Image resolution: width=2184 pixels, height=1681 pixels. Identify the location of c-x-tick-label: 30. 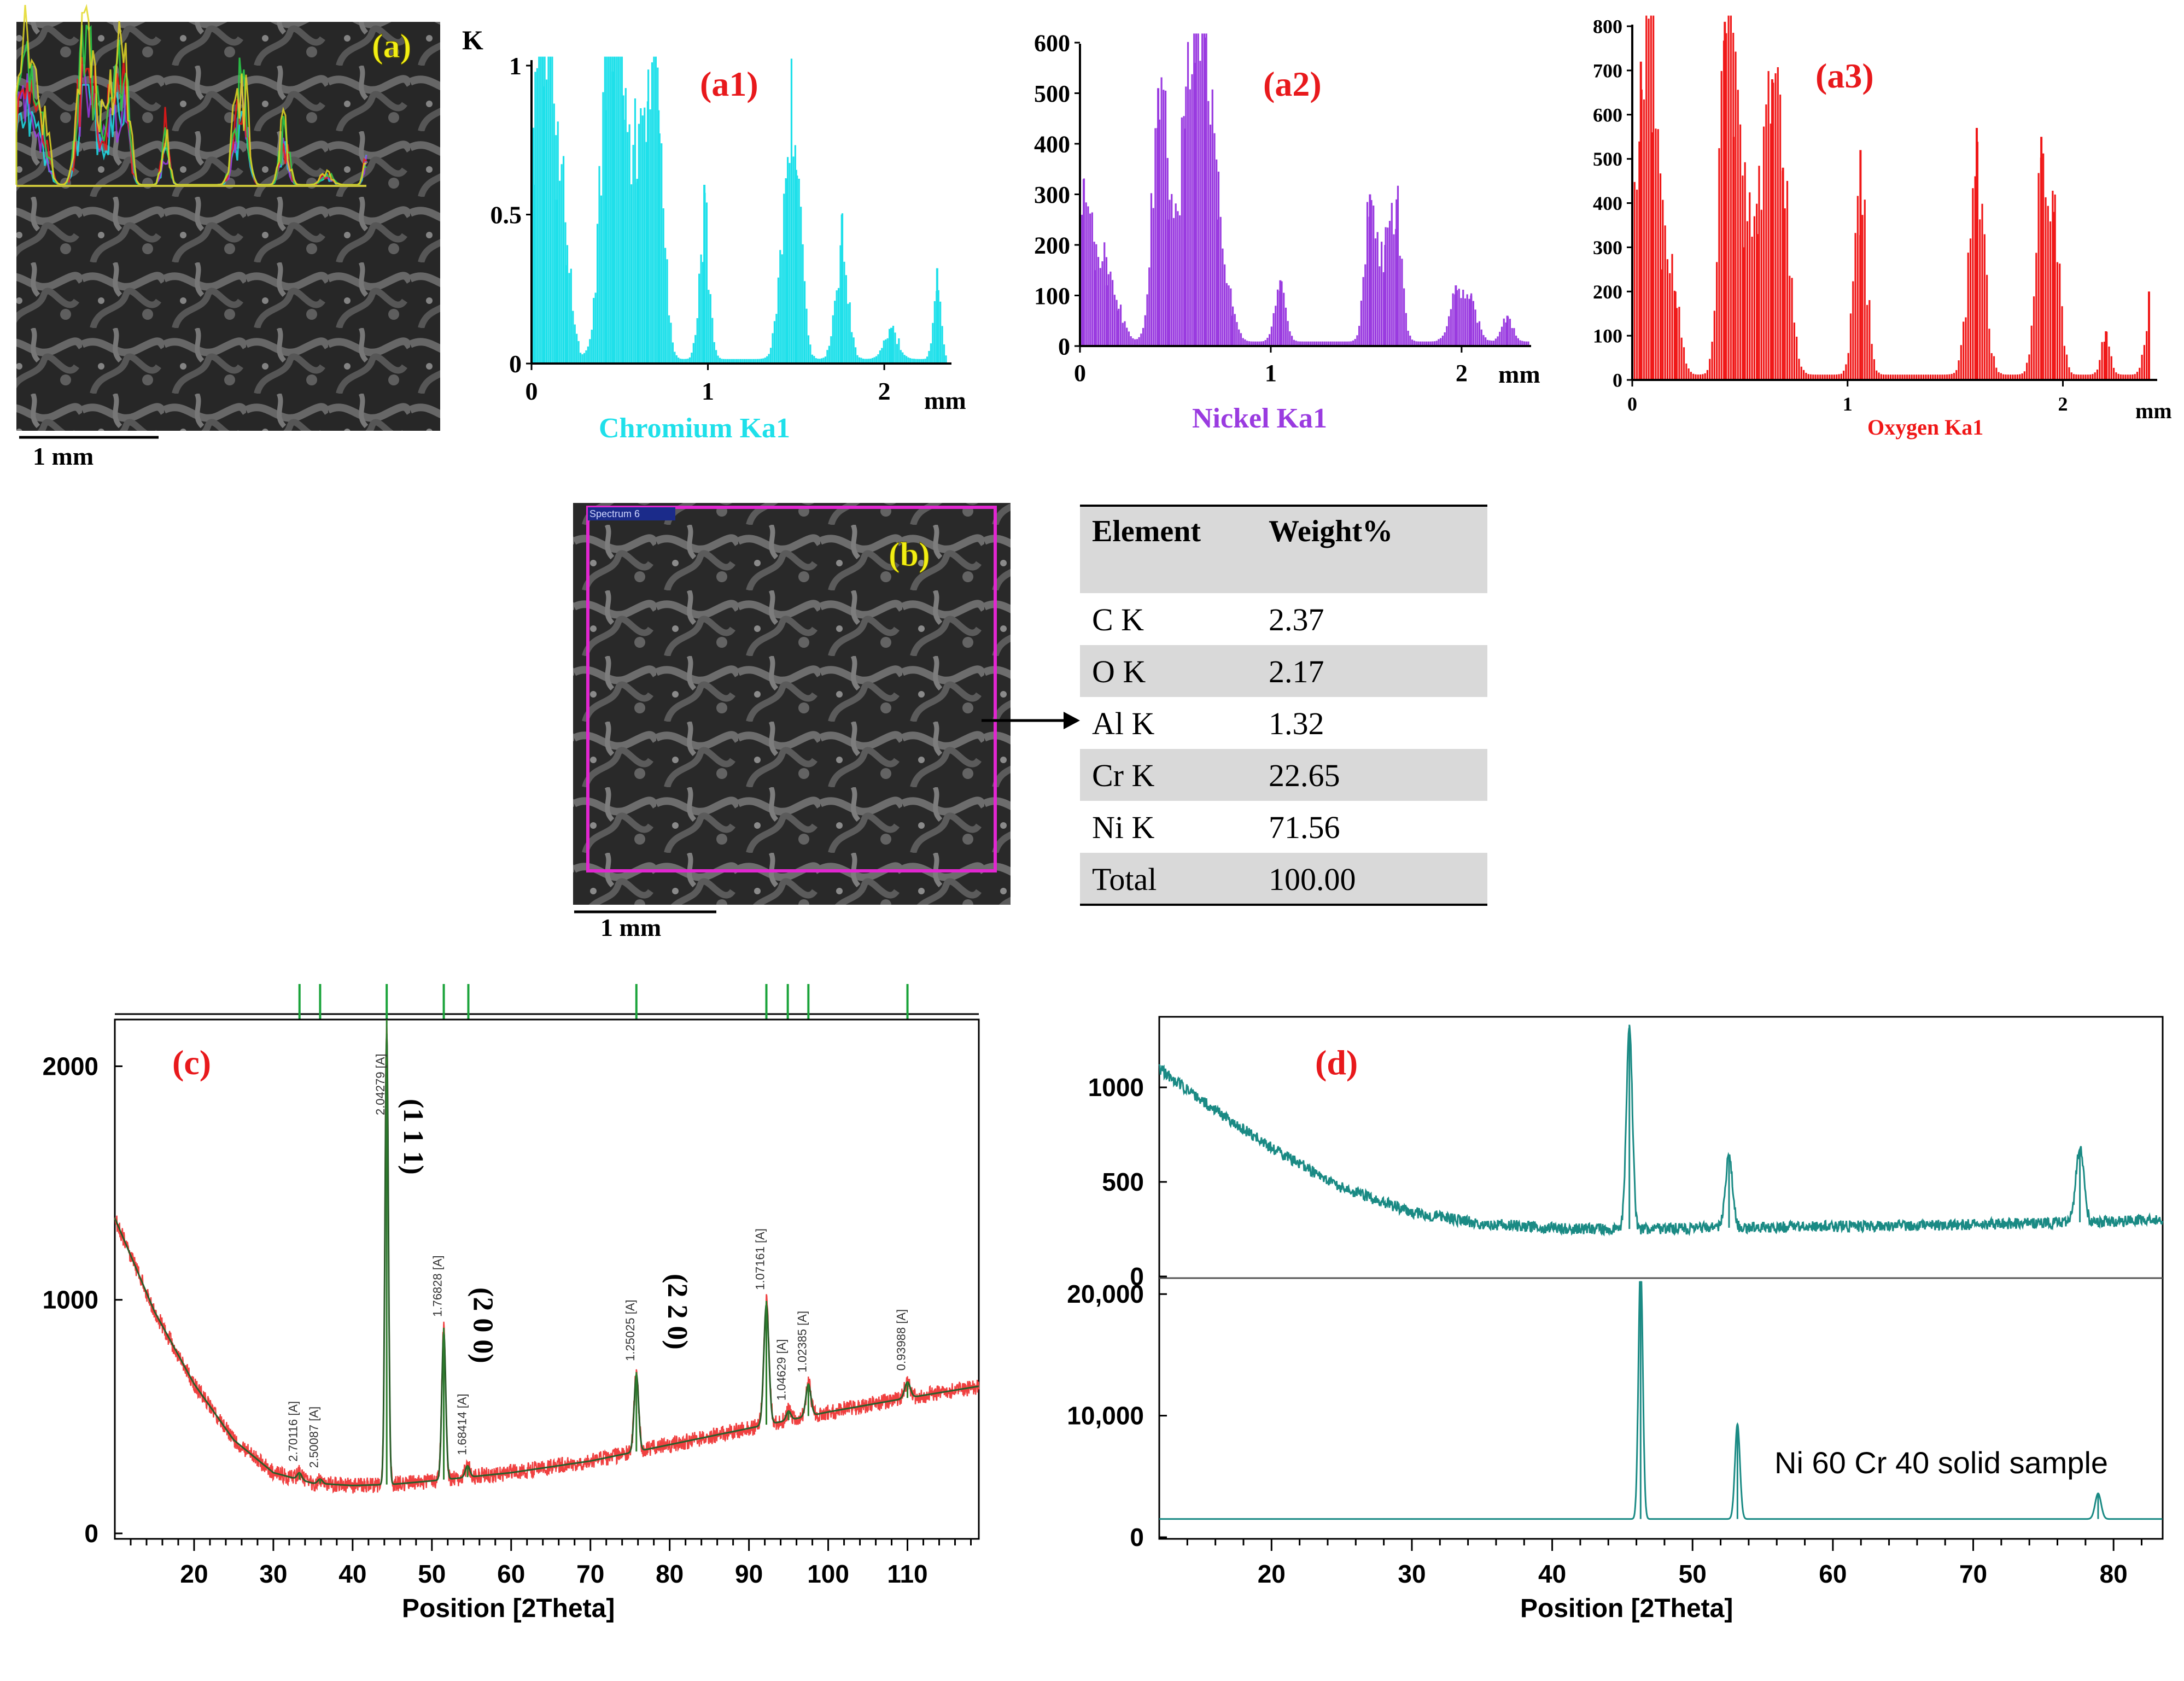
(273, 1574).